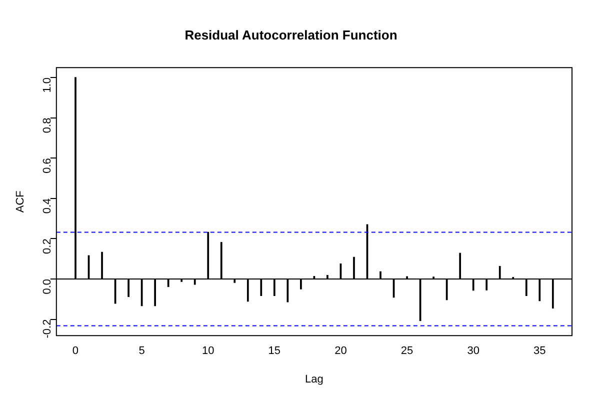 Image resolution: width=600 pixels, height=400 pixels. I want to click on x-tick-label: 30, so click(473, 351).